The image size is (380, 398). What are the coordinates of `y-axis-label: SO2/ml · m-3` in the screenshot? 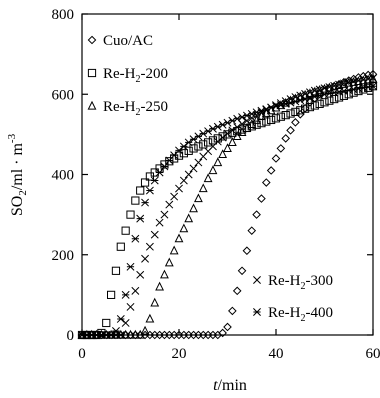 It's located at (17, 174).